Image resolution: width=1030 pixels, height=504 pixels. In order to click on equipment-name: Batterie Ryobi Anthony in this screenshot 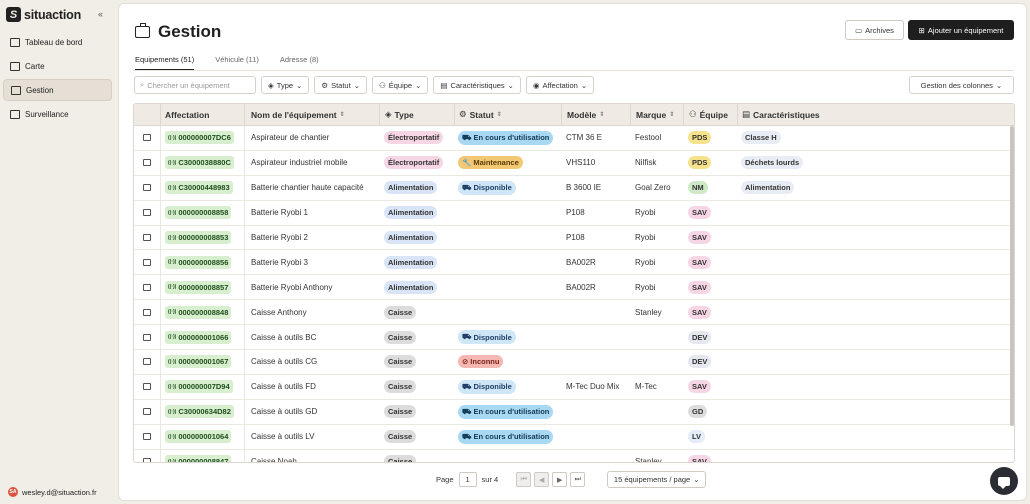, I will do `click(311, 287)`.